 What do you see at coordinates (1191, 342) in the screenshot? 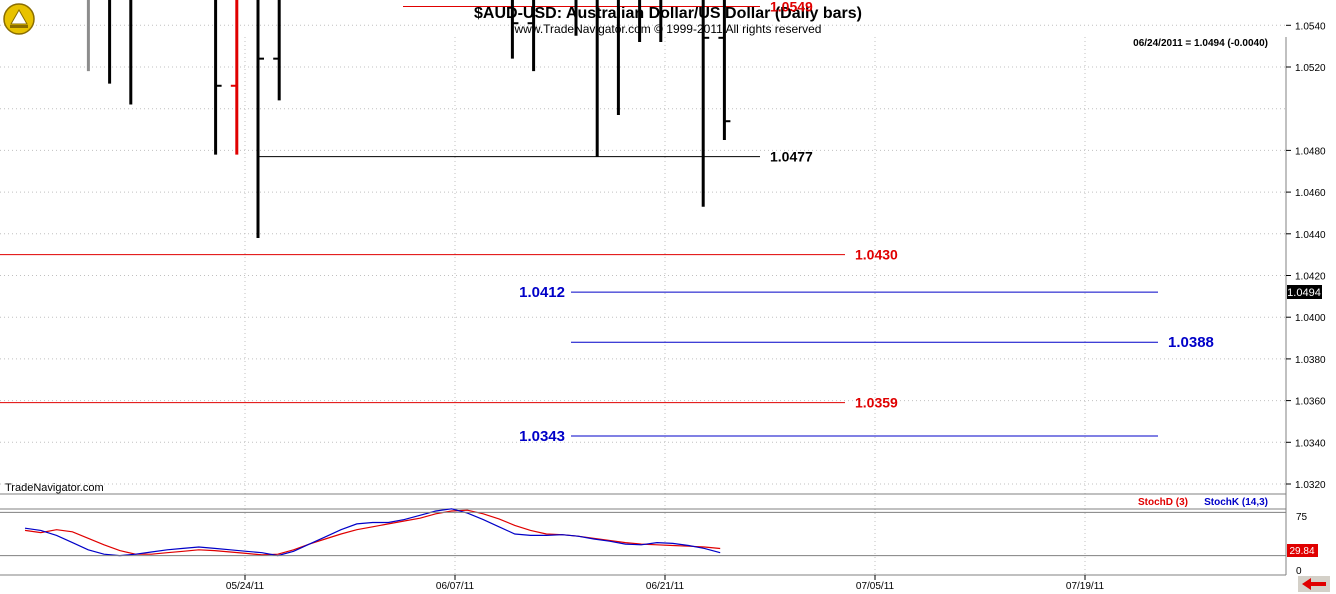
I see `level-label: 1.0388` at bounding box center [1191, 342].